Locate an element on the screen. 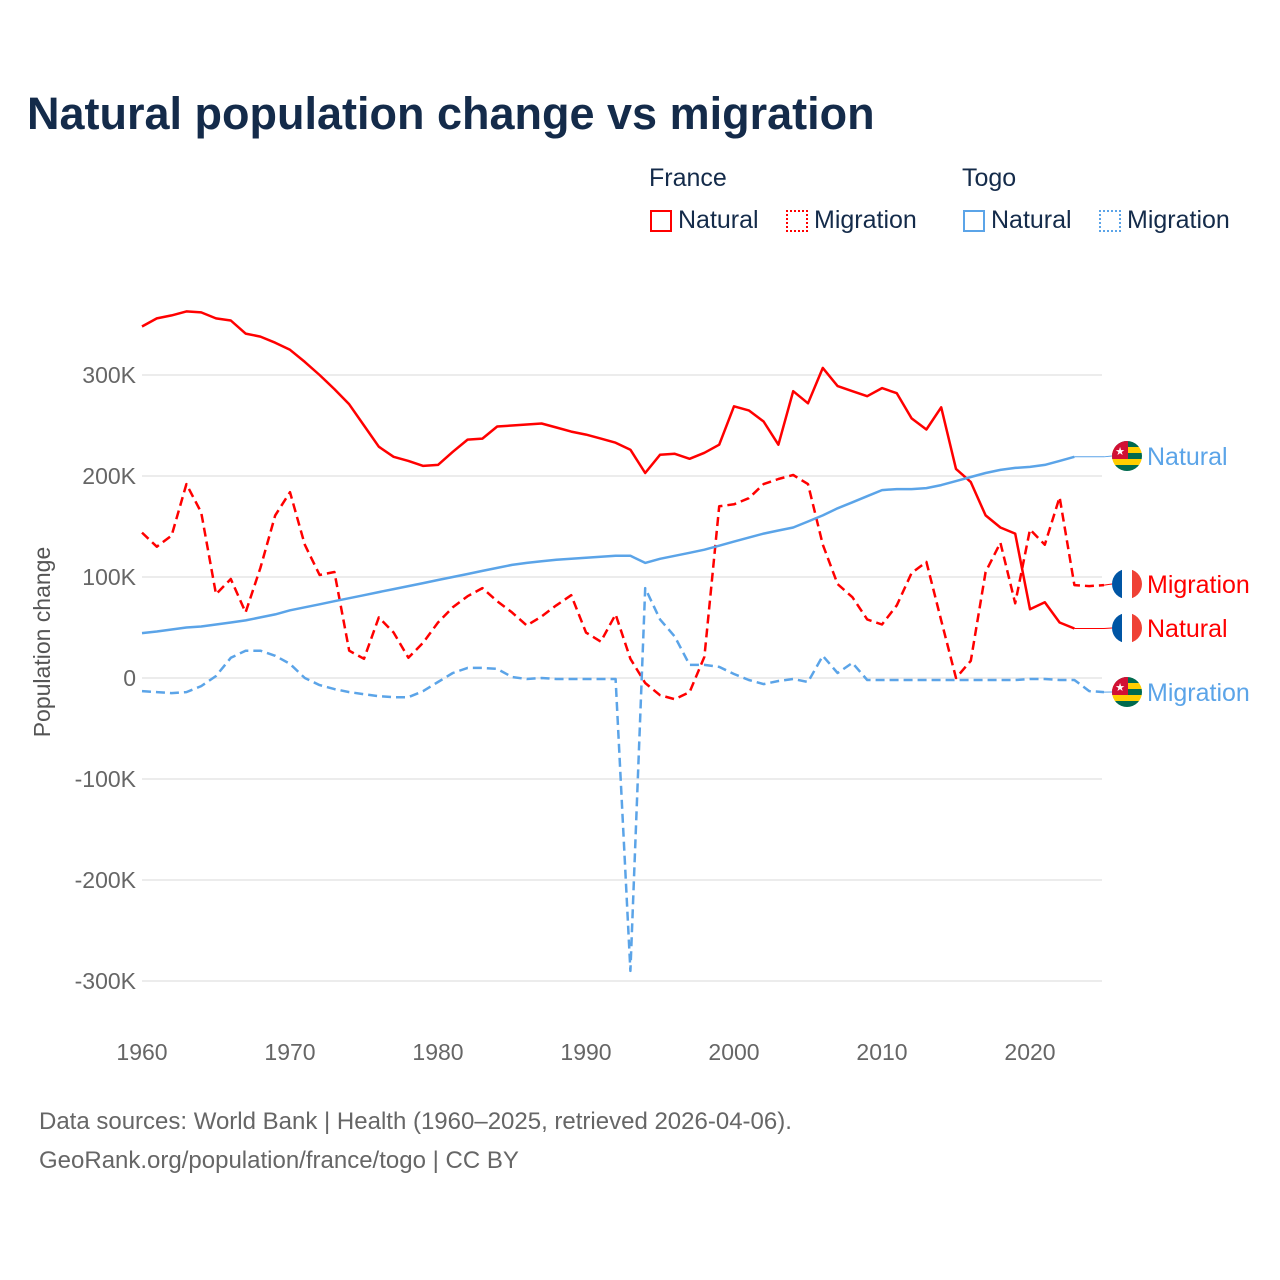 This screenshot has height=1280, width=1280. y-tick-label: -200K is located at coordinates (106, 880).